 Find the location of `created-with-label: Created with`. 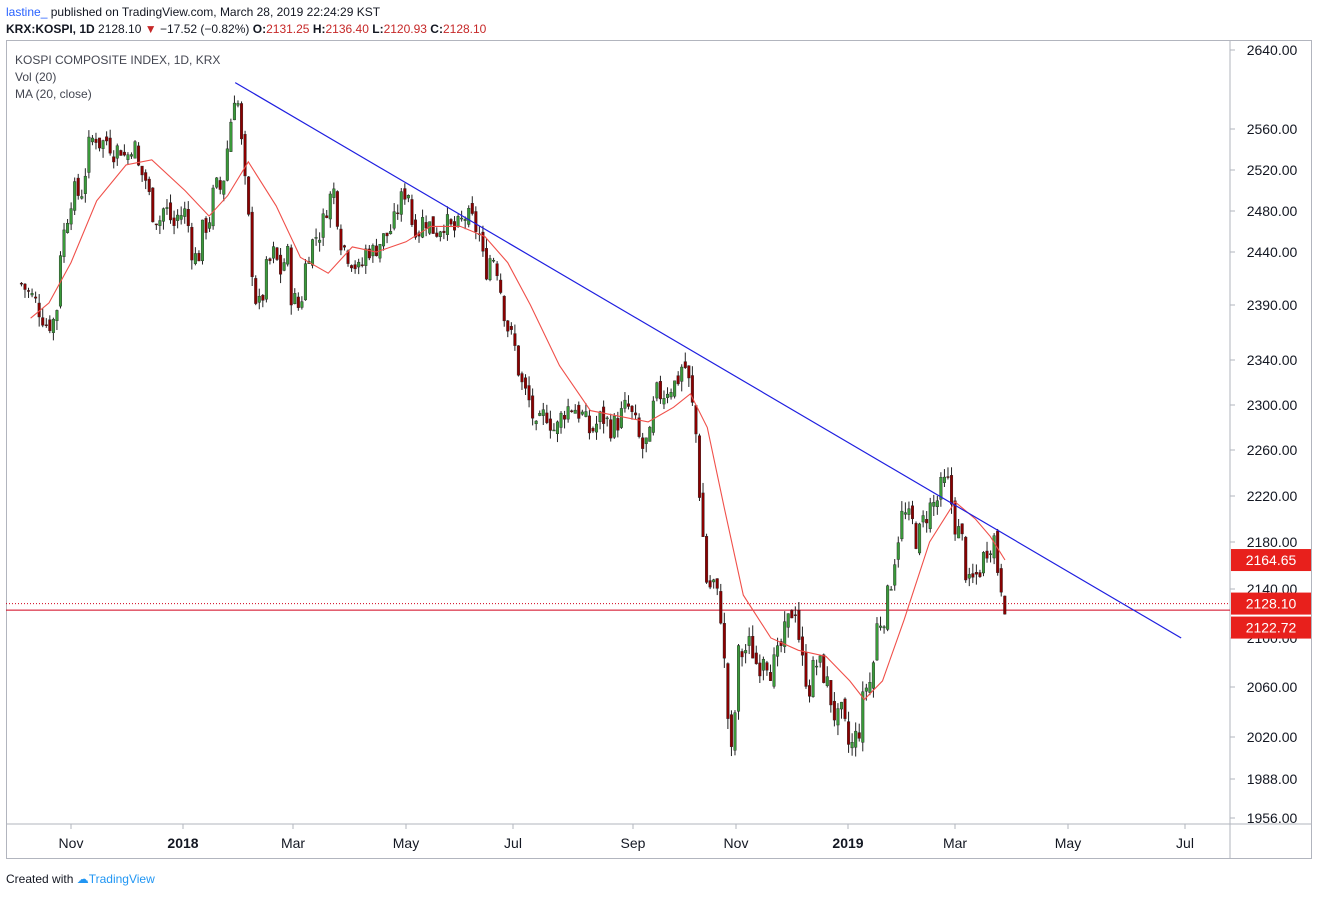

created-with-label: Created with is located at coordinates (40, 879).